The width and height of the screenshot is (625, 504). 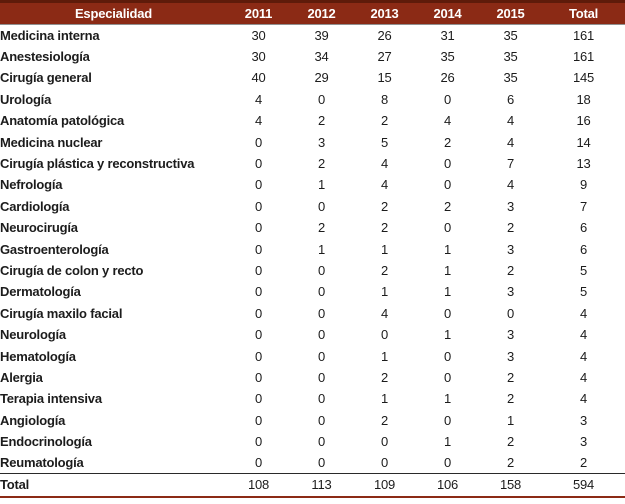 What do you see at coordinates (46, 78) in the screenshot?
I see `specialty-name: Cirugía general` at bounding box center [46, 78].